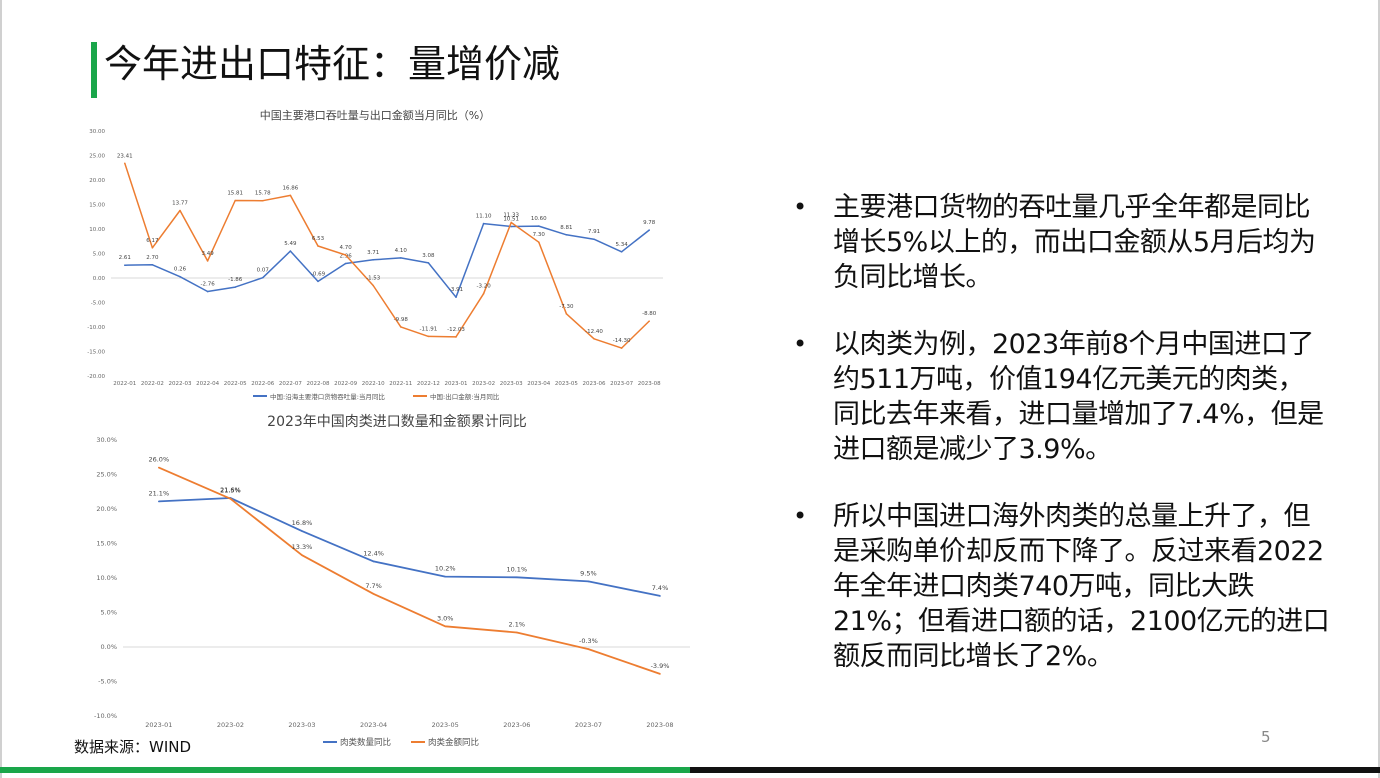  Describe the element at coordinates (97, 206) in the screenshot. I see `y-tick-label: 15.00` at that location.